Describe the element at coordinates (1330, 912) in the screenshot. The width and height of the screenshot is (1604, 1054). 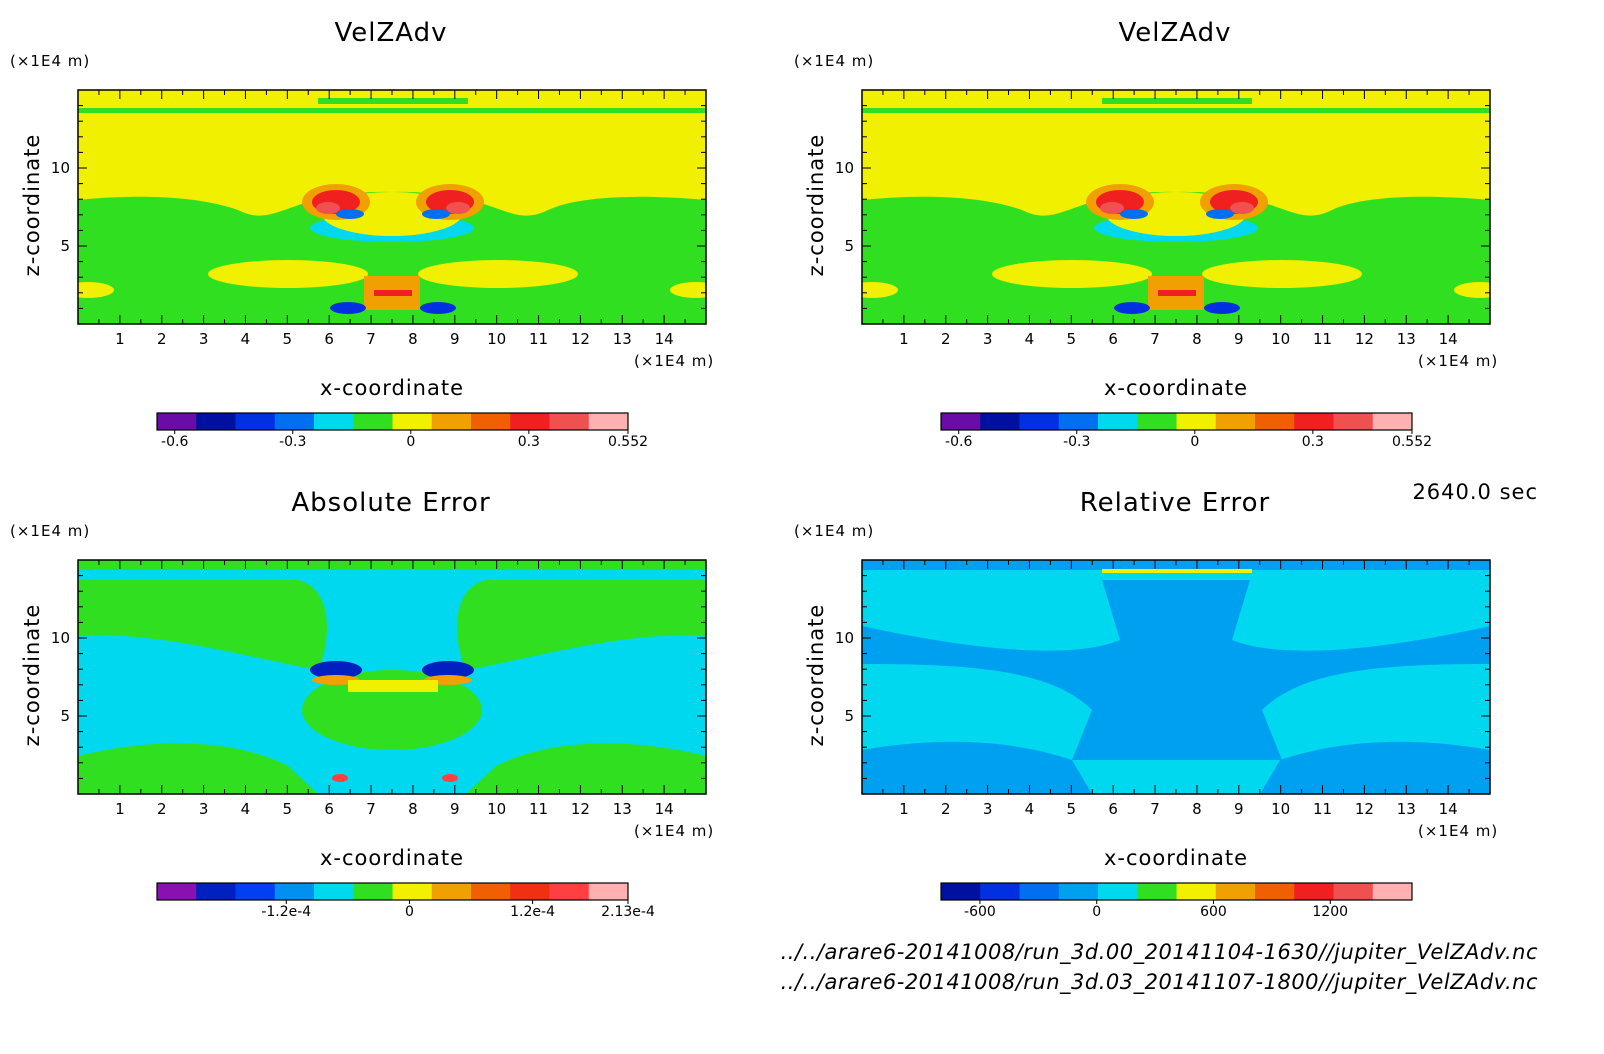
I see `colorbar-tick-label: 1200` at that location.